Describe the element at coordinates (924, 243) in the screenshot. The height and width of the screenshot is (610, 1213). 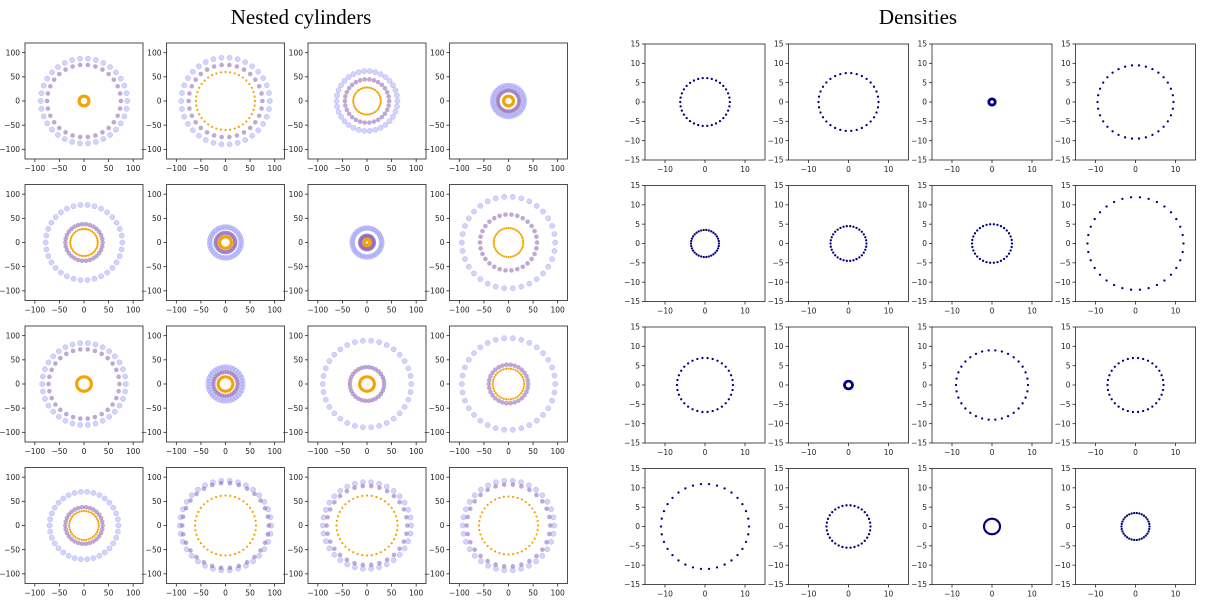
I see `y-tick-label: 0` at that location.